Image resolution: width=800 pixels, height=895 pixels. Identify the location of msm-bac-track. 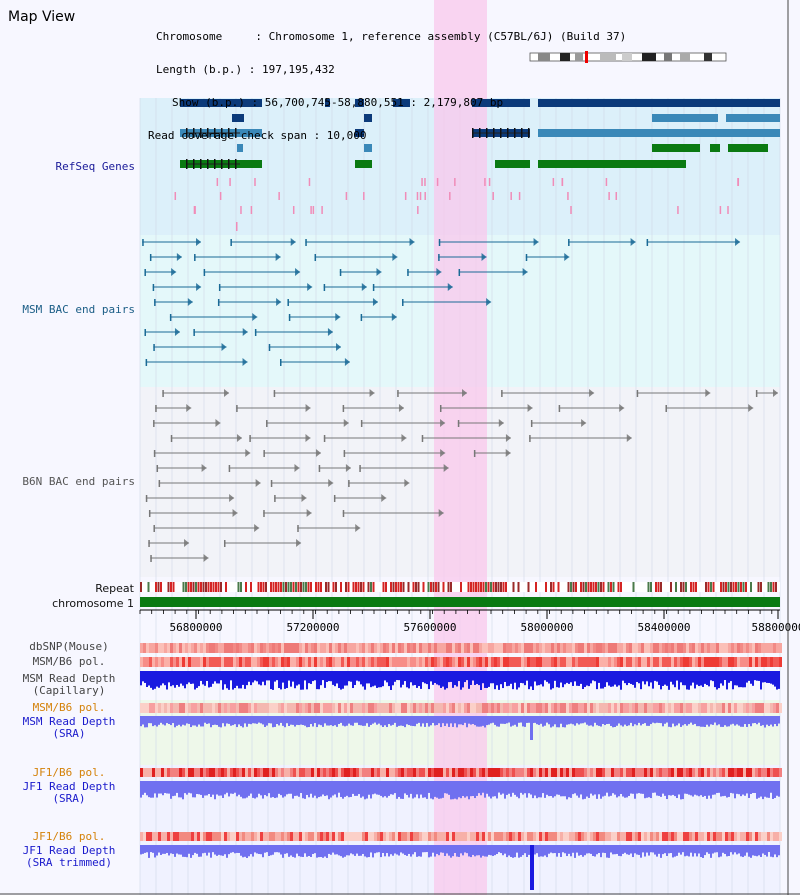
(441, 302).